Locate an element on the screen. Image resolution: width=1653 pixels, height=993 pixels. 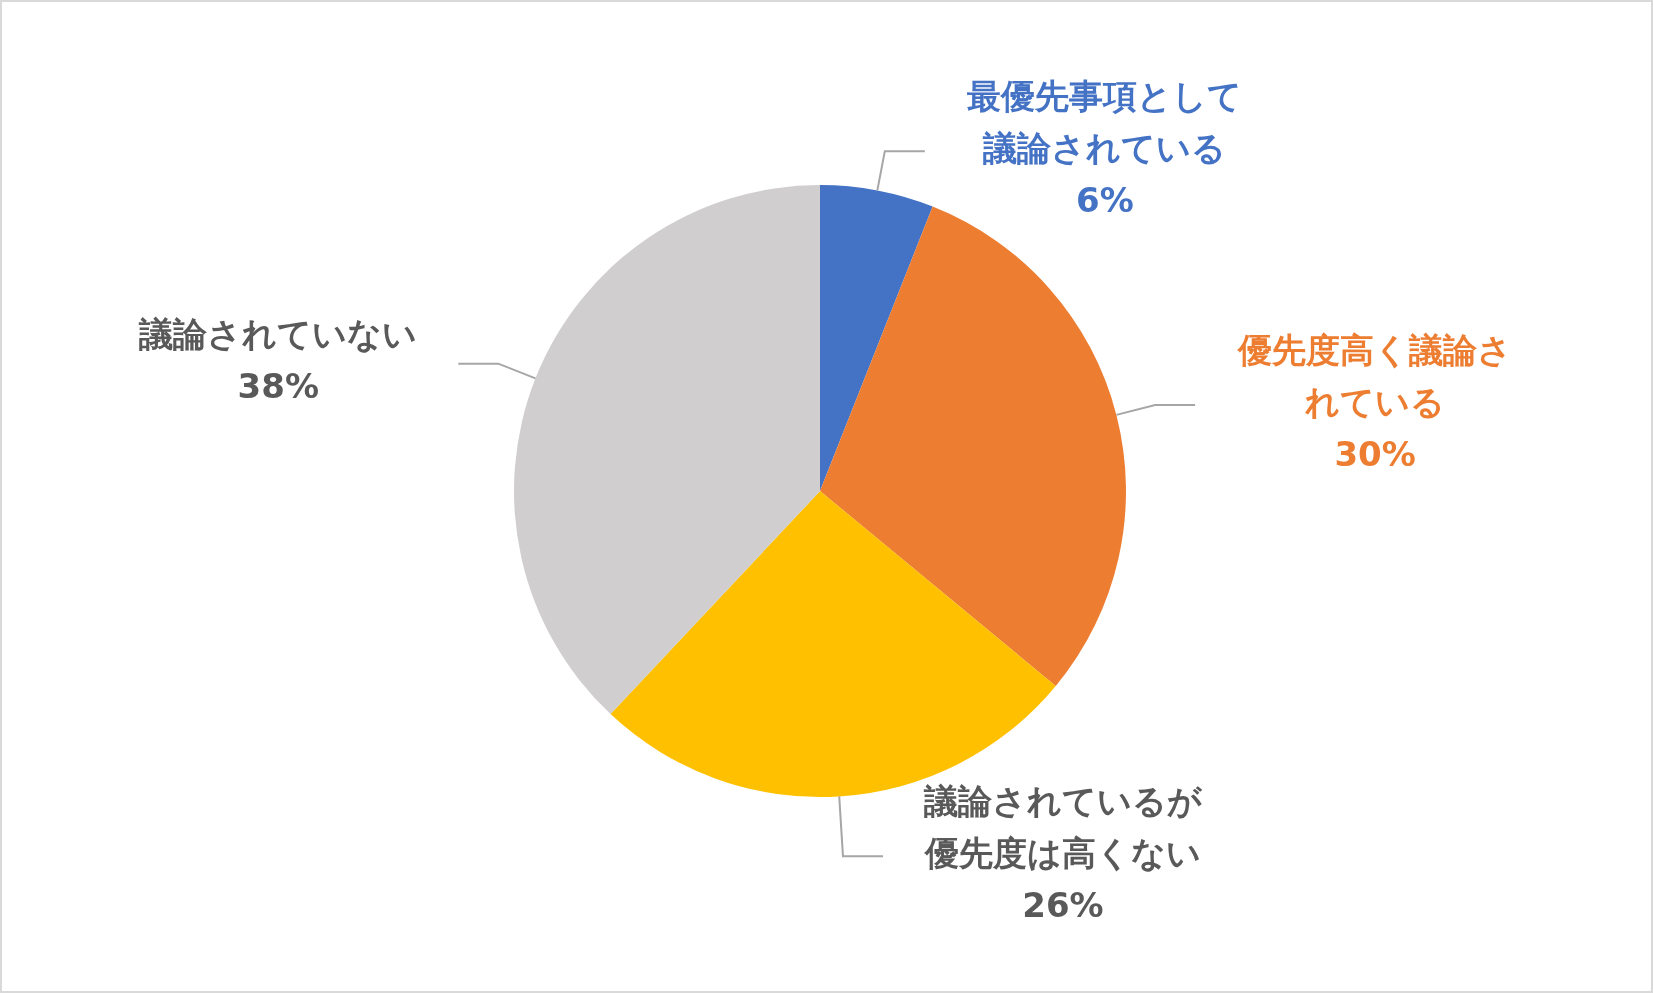
slice-label: 優先度高く議論されている is located at coordinates (1375, 375).